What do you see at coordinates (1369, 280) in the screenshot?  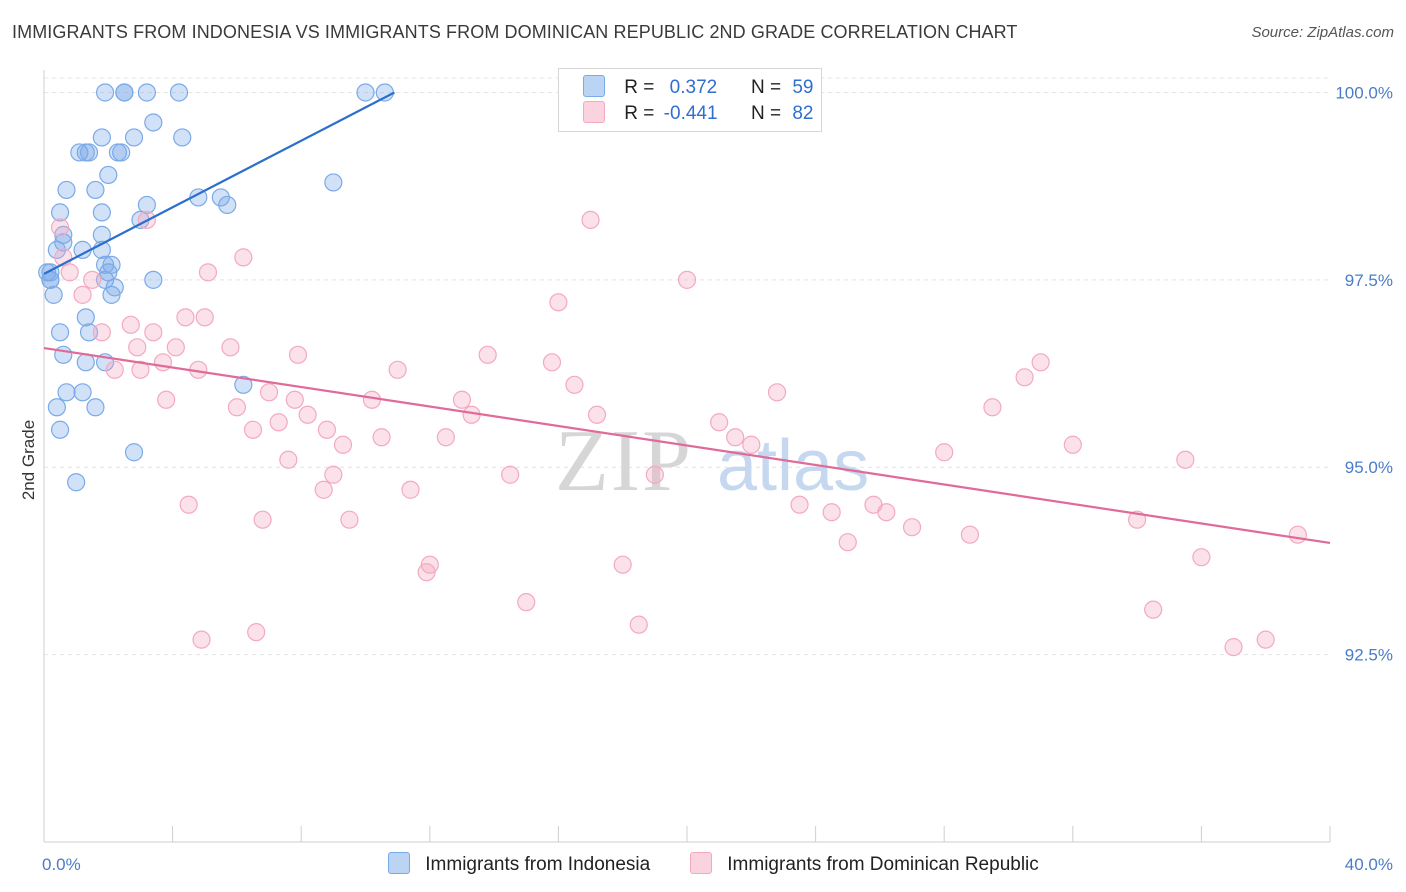 I see `y-tick-label: 97.5%` at bounding box center [1369, 280].